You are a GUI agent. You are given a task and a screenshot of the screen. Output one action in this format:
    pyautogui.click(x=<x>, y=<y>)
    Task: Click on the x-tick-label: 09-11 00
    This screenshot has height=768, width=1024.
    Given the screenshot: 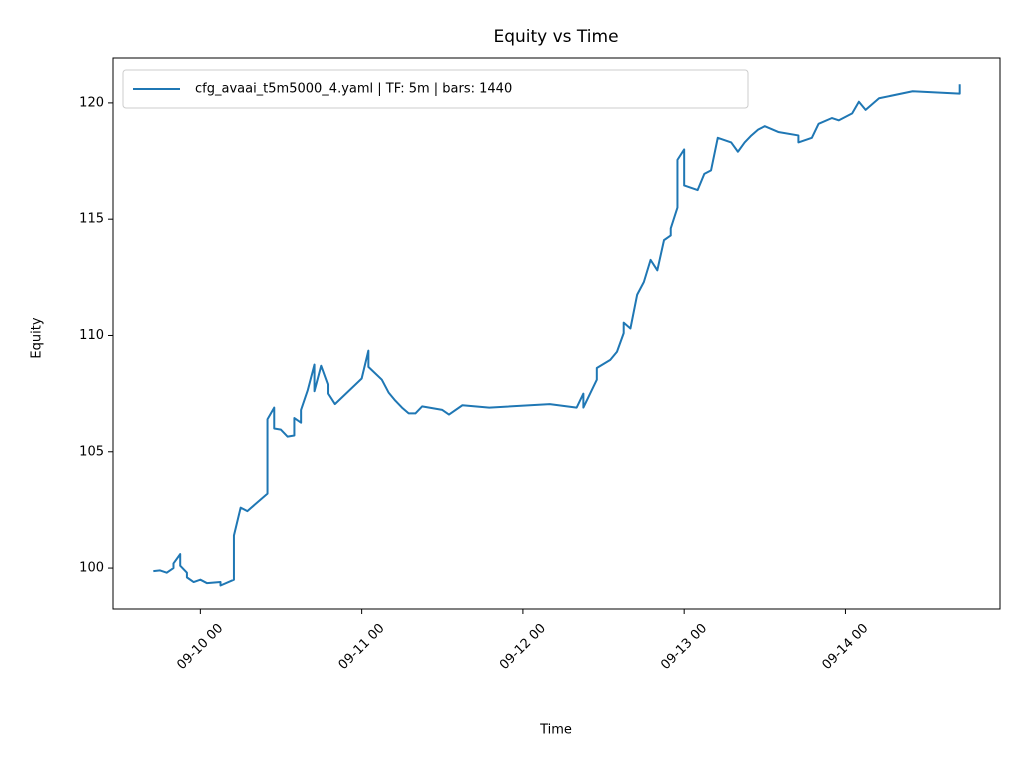 What is the action you would take?
    pyautogui.click(x=362, y=647)
    